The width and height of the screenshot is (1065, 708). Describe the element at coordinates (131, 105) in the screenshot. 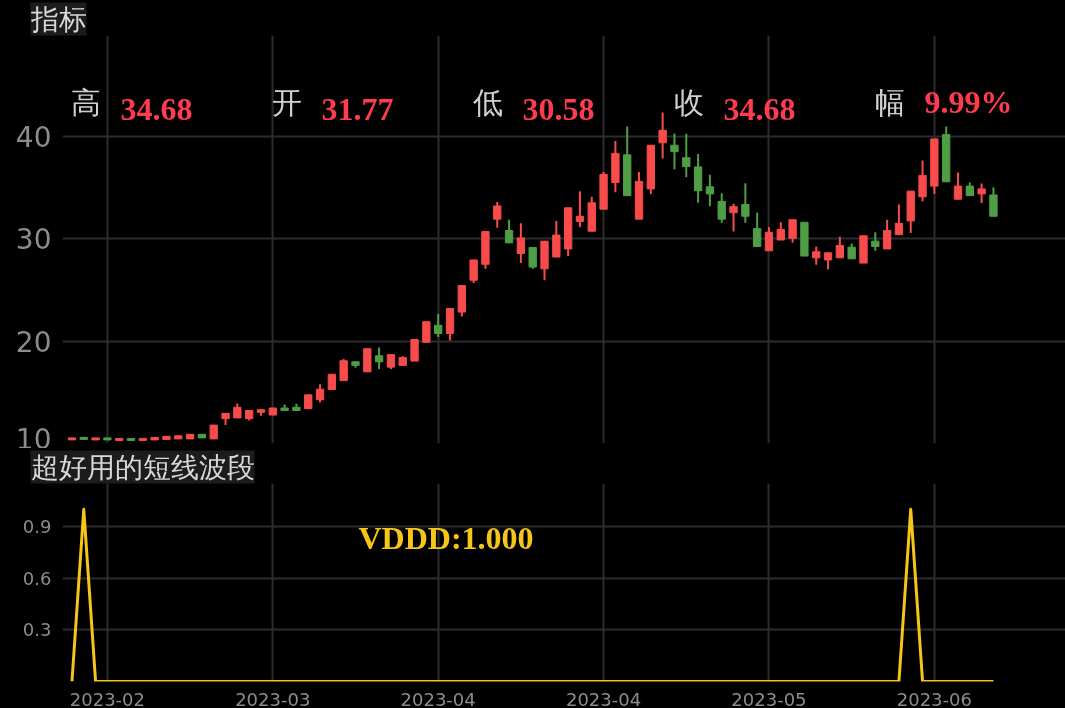

I see `annotation: 高 34.68` at that location.